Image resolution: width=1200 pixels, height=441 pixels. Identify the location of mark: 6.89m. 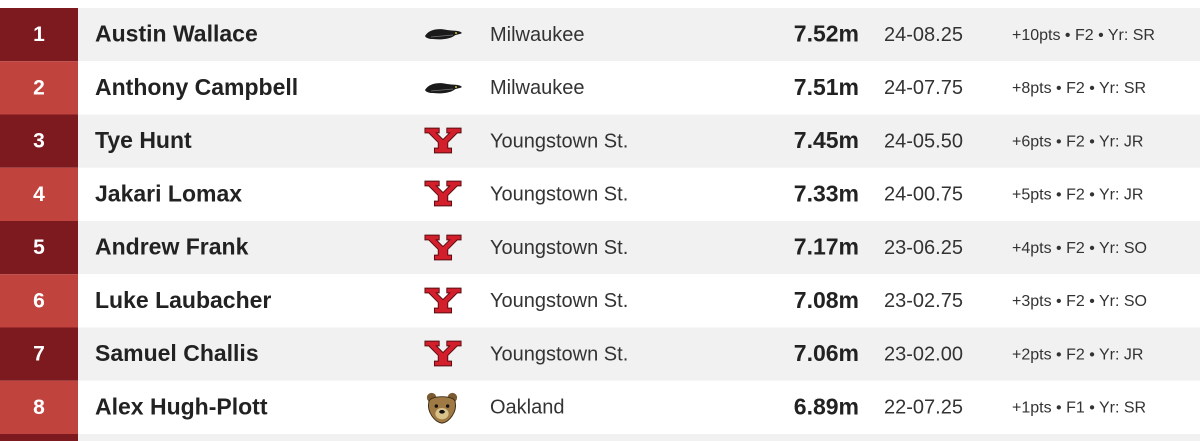
(826, 406).